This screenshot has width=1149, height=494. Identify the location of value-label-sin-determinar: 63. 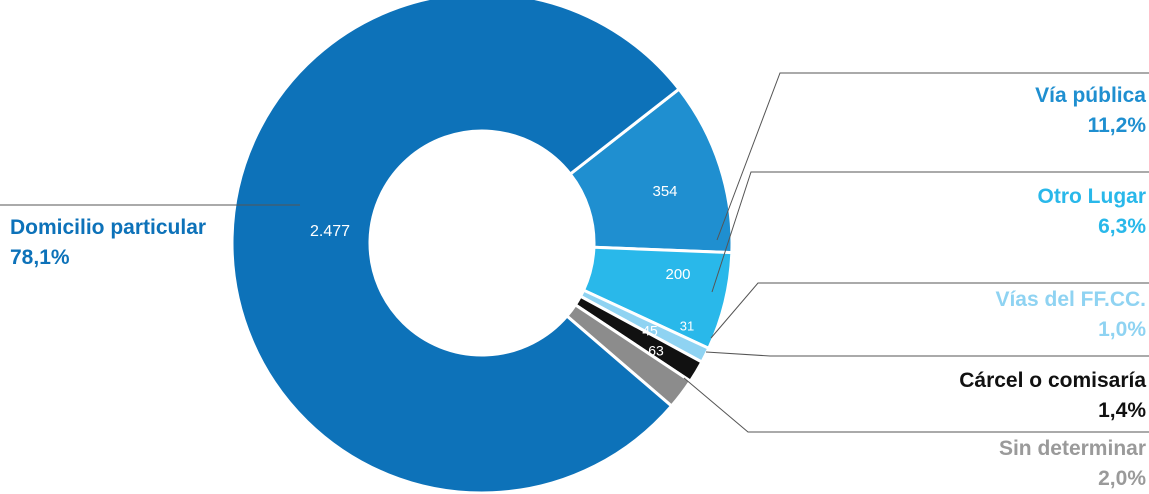
(656, 351).